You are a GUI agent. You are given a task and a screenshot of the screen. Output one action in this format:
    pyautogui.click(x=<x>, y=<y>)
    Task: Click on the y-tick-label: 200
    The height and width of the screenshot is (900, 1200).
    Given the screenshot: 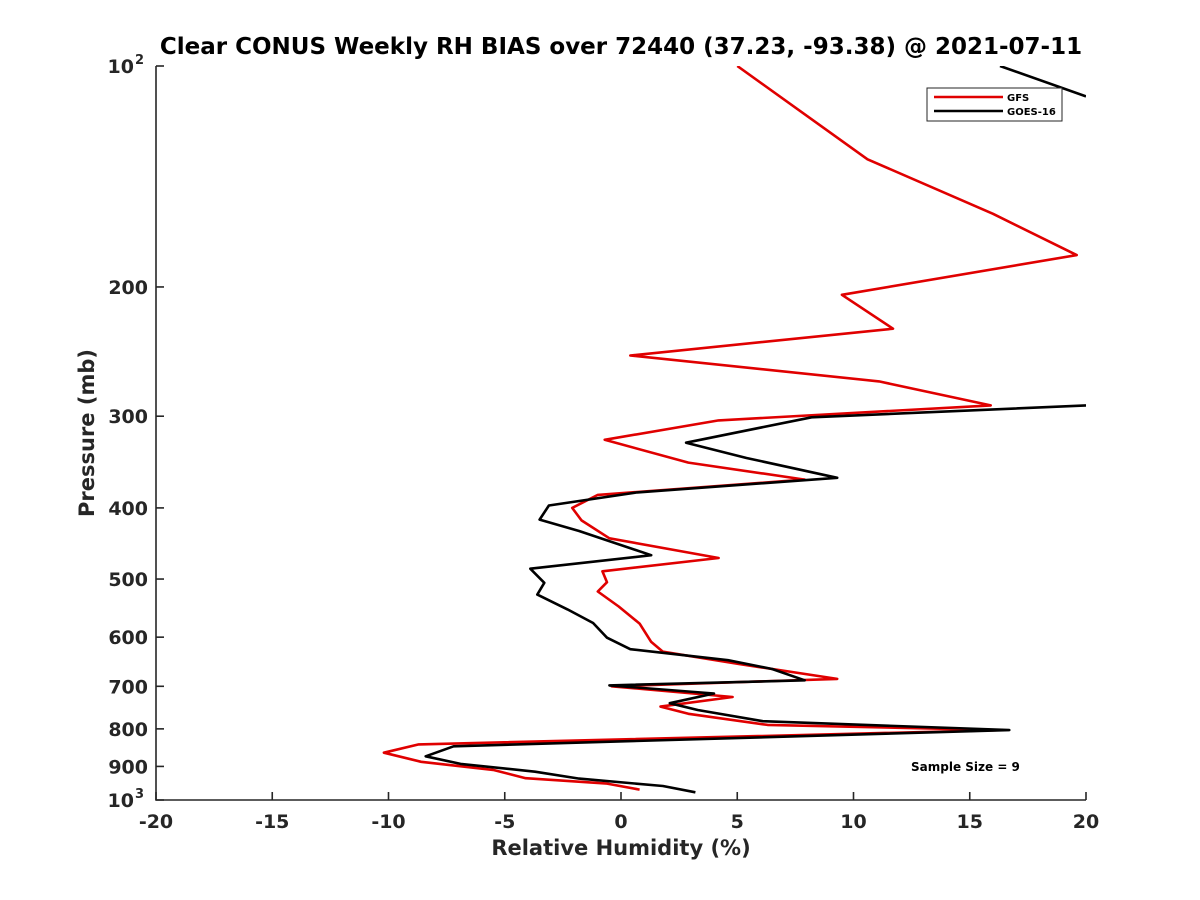 What is the action you would take?
    pyautogui.click(x=128, y=288)
    